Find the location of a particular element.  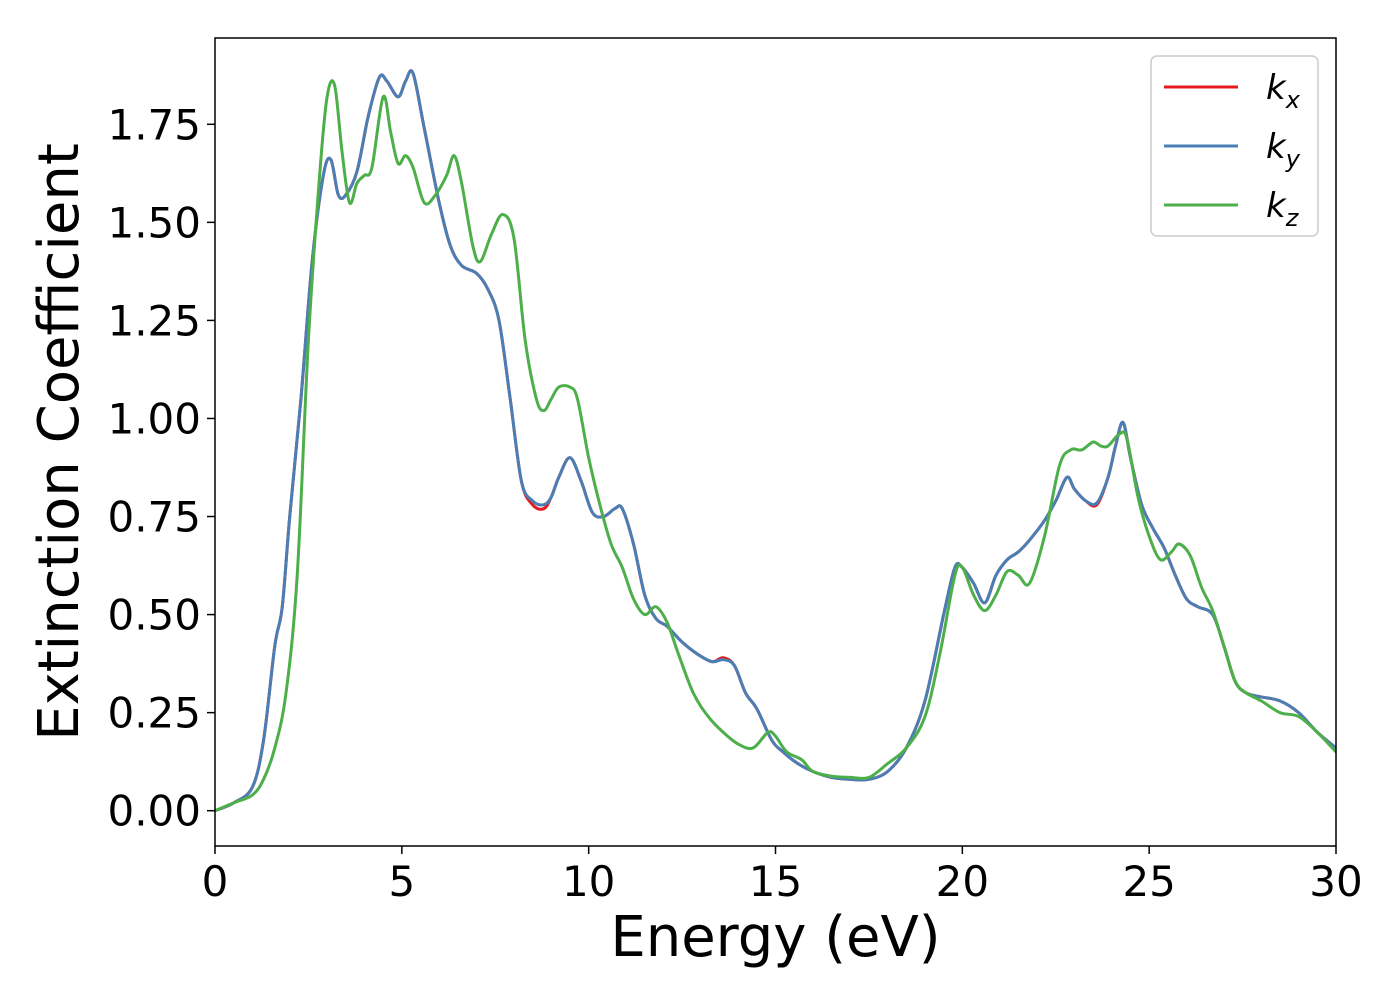

x-tick-label: 30 is located at coordinates (1335, 881).